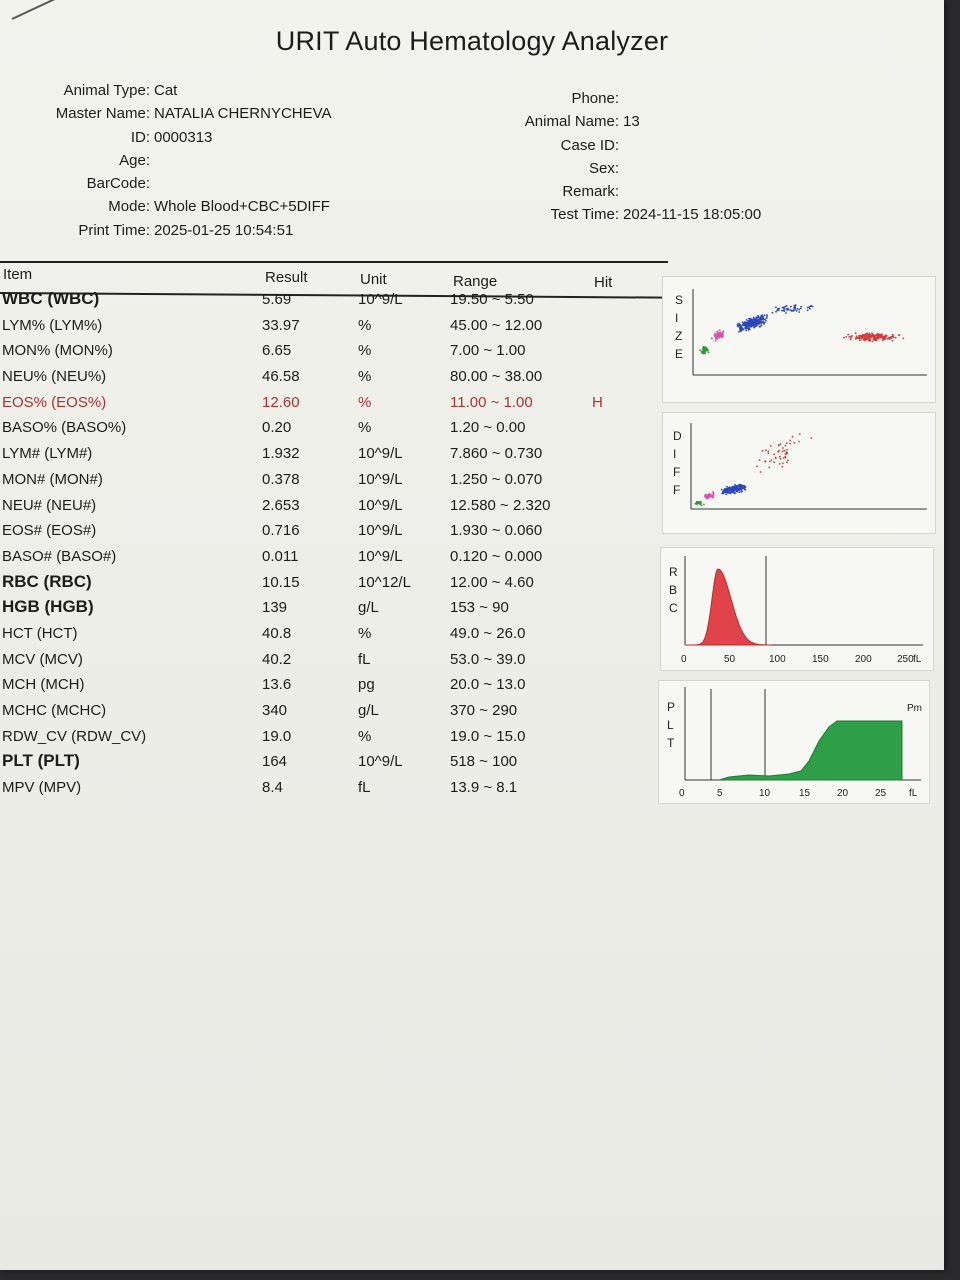 The width and height of the screenshot is (960, 1280). Describe the element at coordinates (620, 191) in the screenshot. I see `patient-right-row: Remark:` at that location.